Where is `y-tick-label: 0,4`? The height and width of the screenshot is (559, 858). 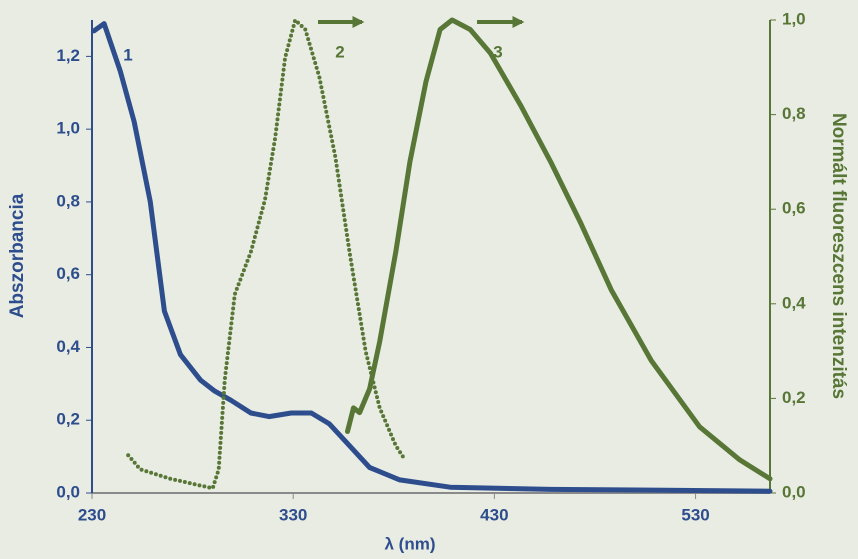
y-tick-label: 0,4 is located at coordinates (68, 346).